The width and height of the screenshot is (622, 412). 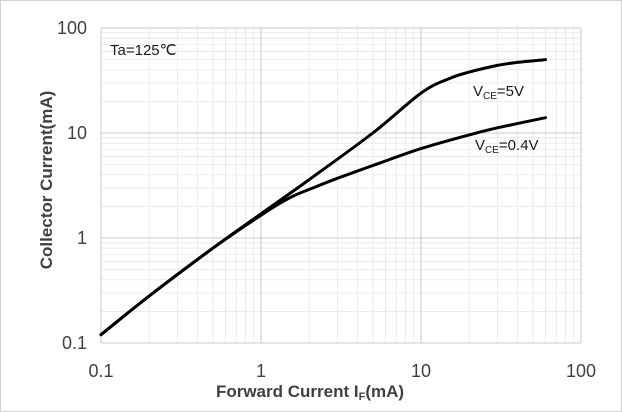 I want to click on temperature-annotation: Ta=125℃, so click(x=143, y=50).